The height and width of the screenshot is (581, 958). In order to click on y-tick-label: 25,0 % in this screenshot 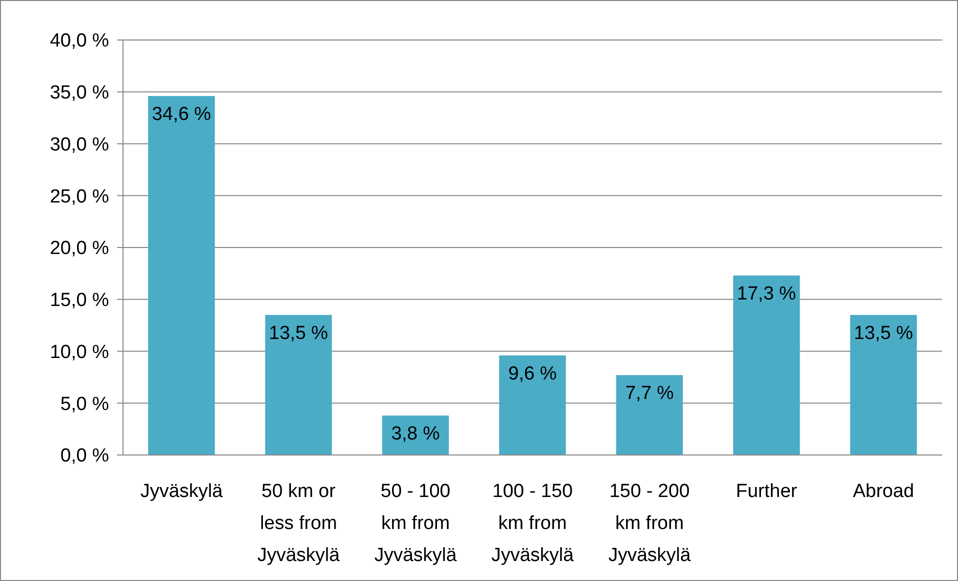, I will do `click(80, 197)`.